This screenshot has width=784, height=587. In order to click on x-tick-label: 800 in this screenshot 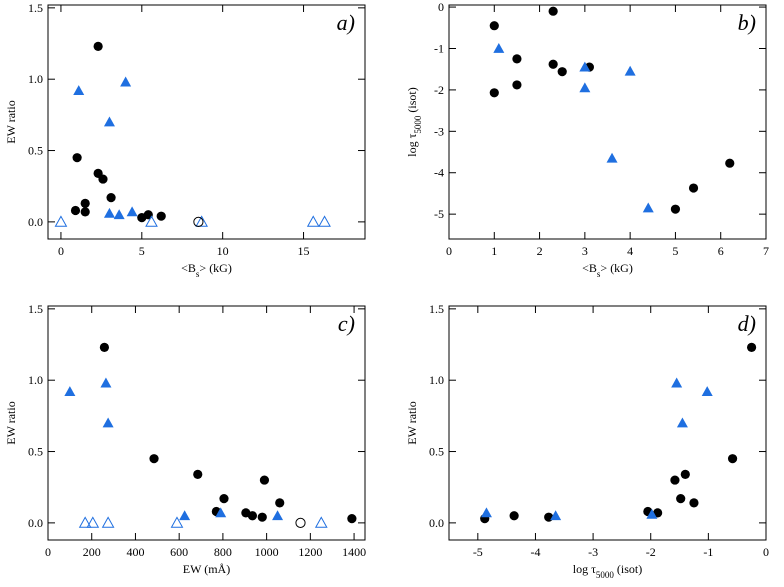, I will do `click(223, 552)`.